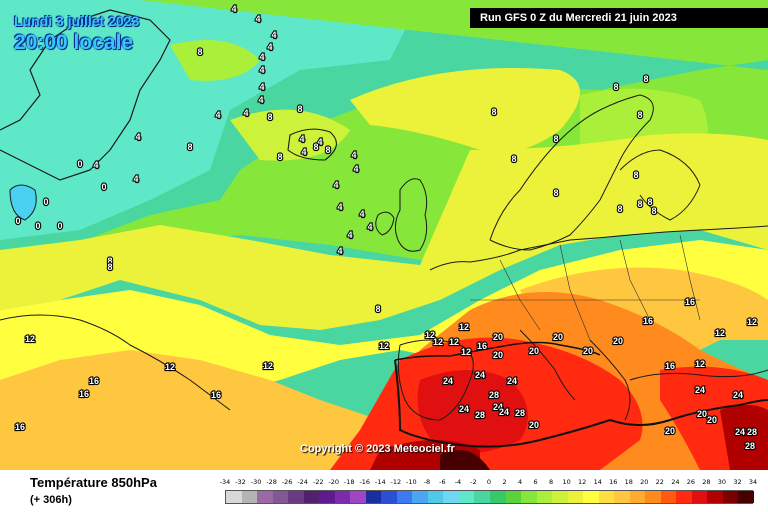  Describe the element at coordinates (597, 482) in the screenshot. I see `scale-tick-label: 14` at that location.